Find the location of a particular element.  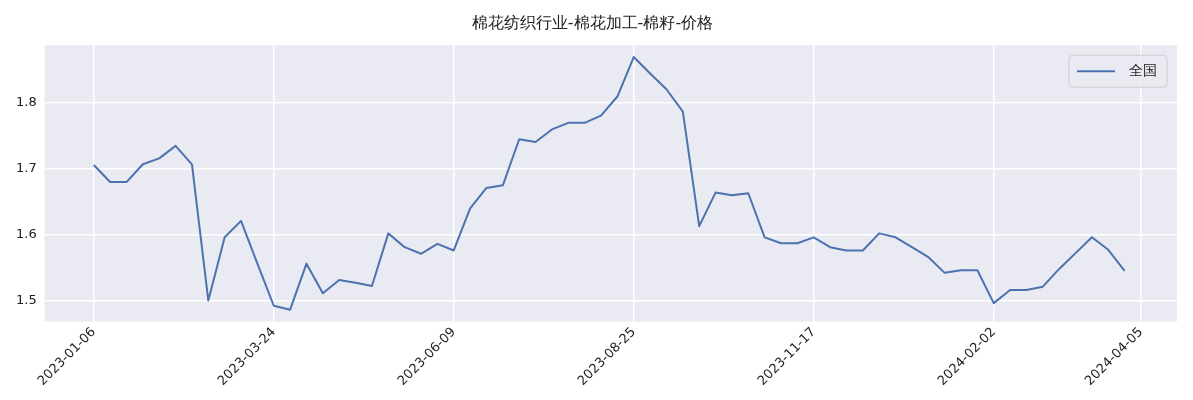

chart-title: 棉花纺织行业-棉花加工-棉籽-价格 is located at coordinates (592, 22).